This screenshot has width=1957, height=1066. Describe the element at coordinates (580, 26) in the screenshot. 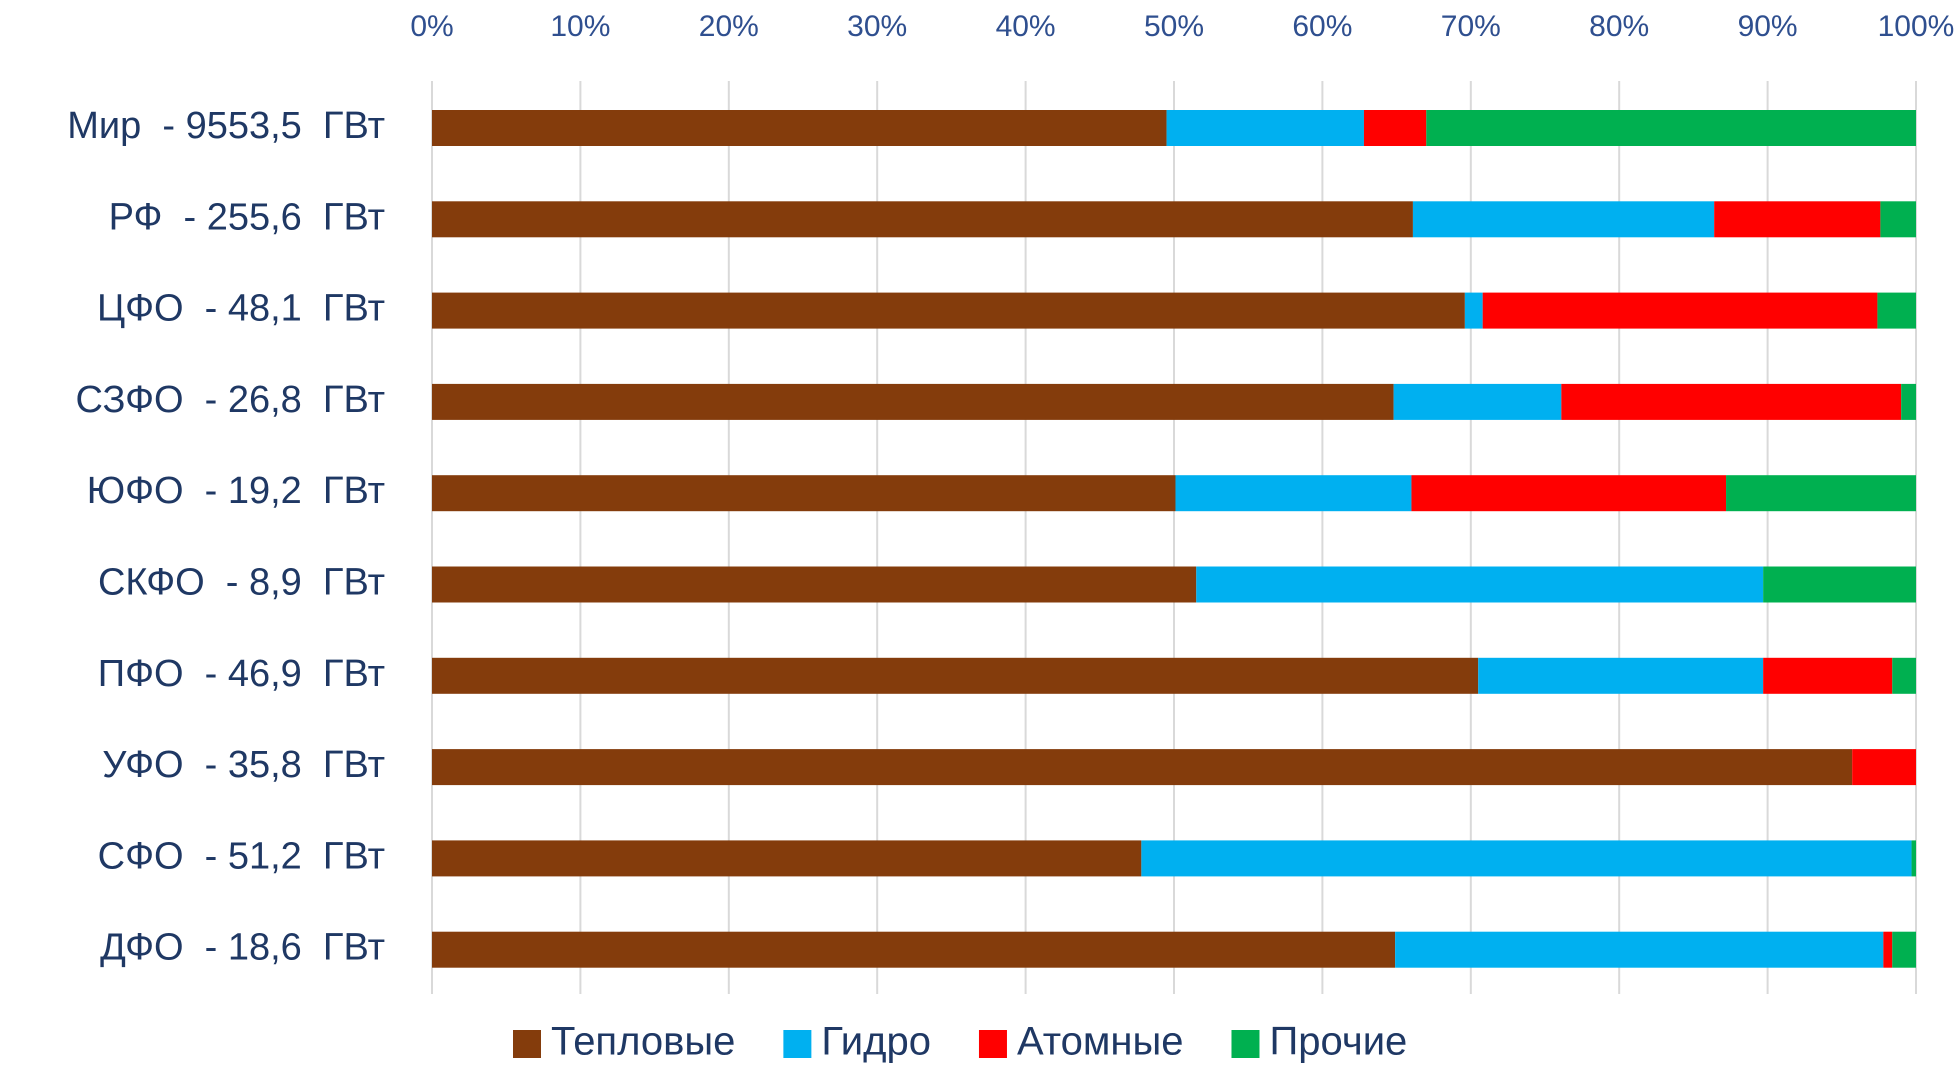

I see `x-tick-label: 10%` at that location.